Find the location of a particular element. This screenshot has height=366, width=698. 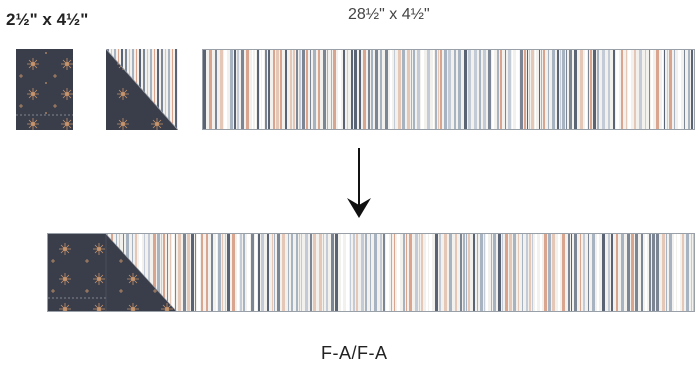

navy-rectangle-piece is located at coordinates (44, 89).